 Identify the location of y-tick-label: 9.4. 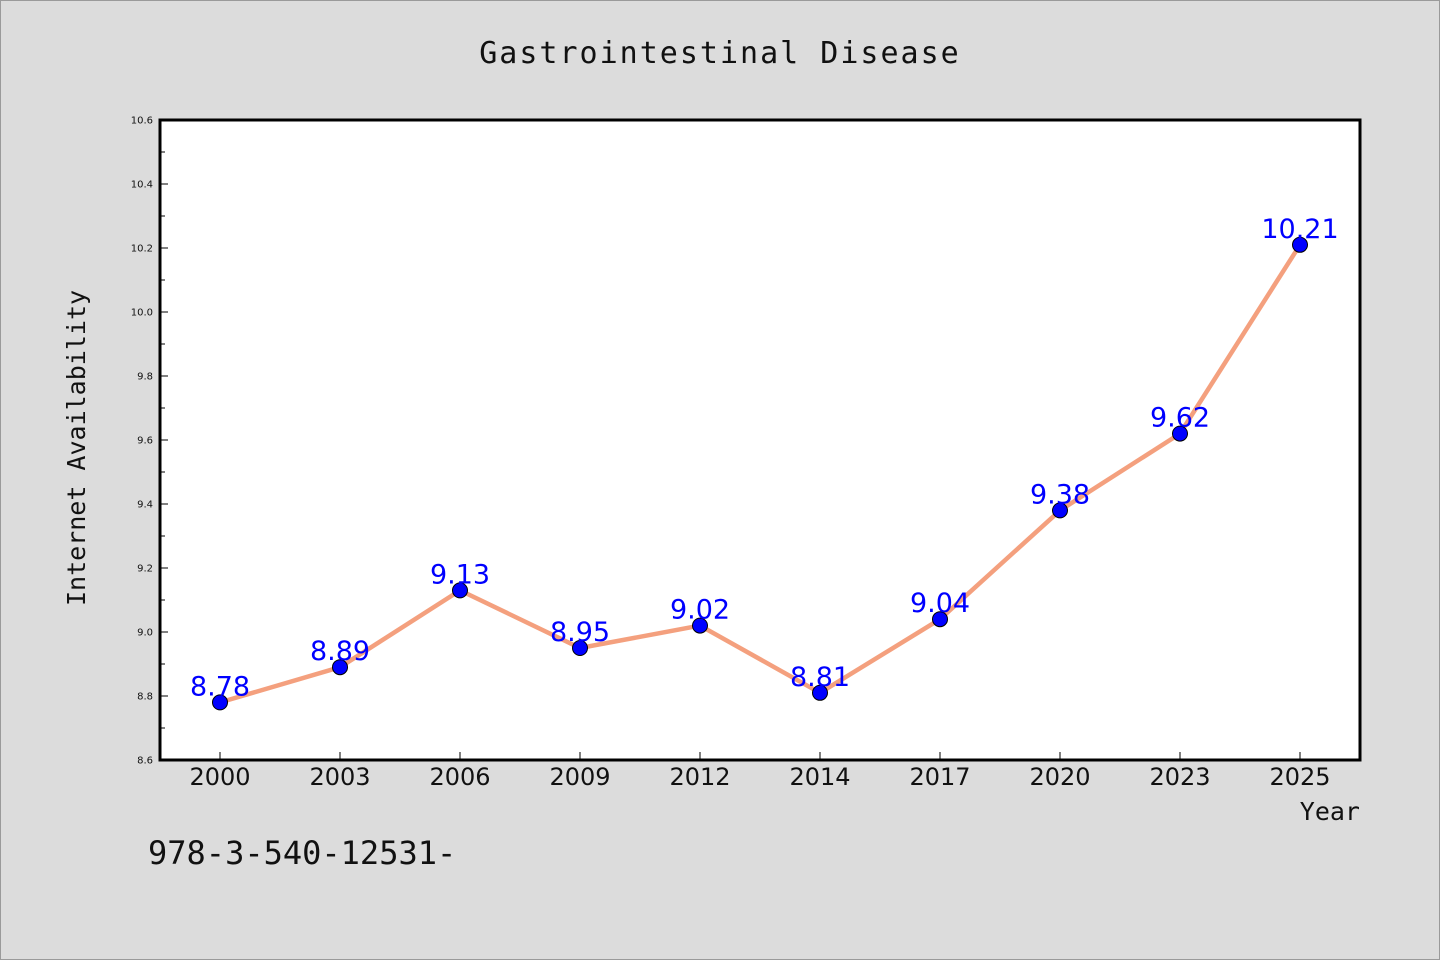
(145, 505).